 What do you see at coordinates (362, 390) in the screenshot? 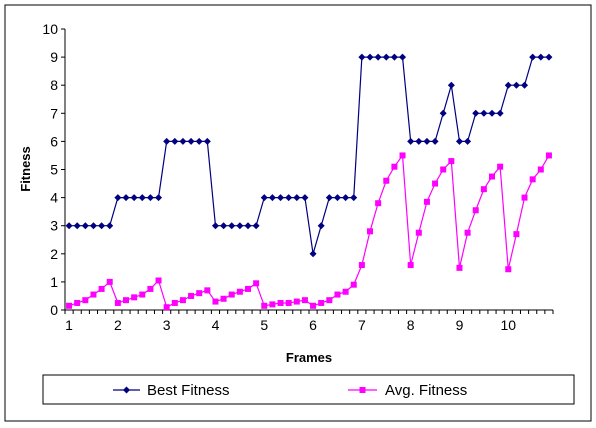
I see `legend-marker-avg-fitness` at bounding box center [362, 390].